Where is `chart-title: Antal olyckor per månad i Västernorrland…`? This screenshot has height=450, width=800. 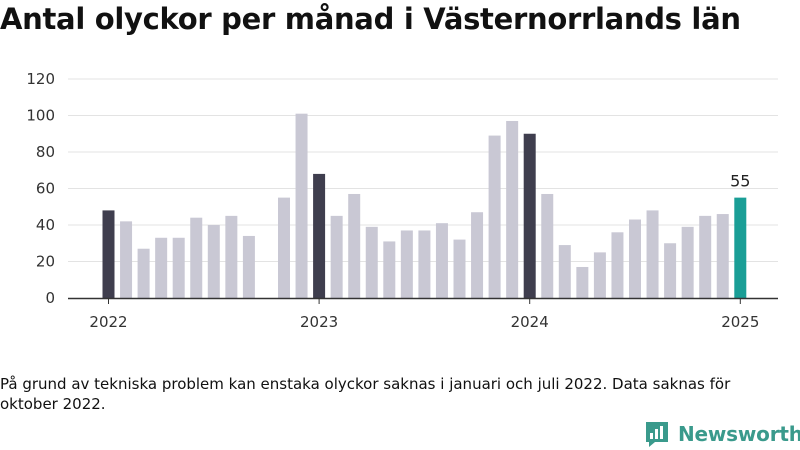 chart-title: Antal olyckor per månad i Västernorrland… is located at coordinates (370, 19).